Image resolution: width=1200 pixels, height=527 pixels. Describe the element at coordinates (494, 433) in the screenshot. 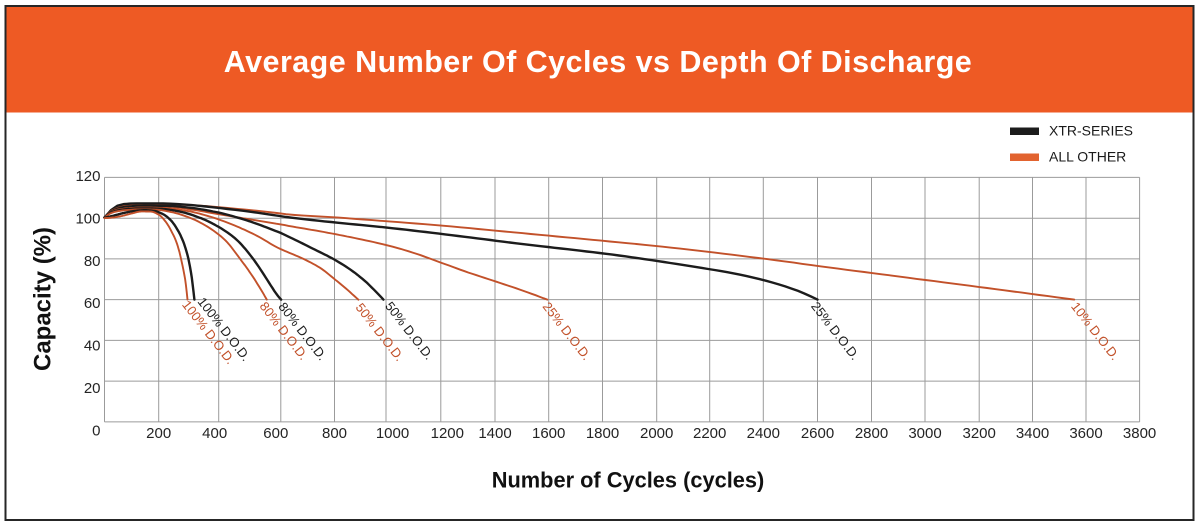

I see `svg-text: 1400` at that location.